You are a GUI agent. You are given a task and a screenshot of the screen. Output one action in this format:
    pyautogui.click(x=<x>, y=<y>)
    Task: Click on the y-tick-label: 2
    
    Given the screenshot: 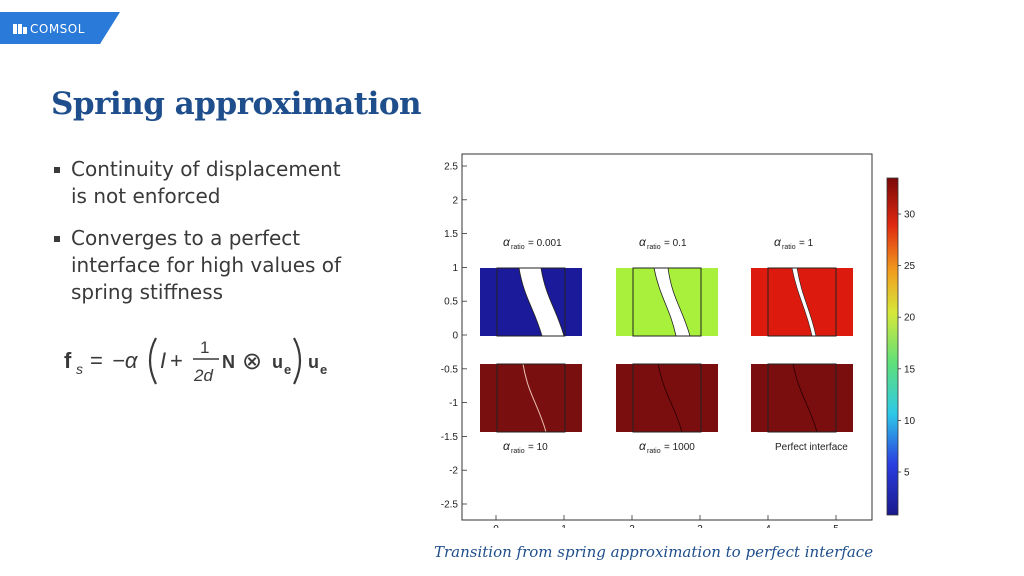 What is the action you would take?
    pyautogui.click(x=455, y=200)
    